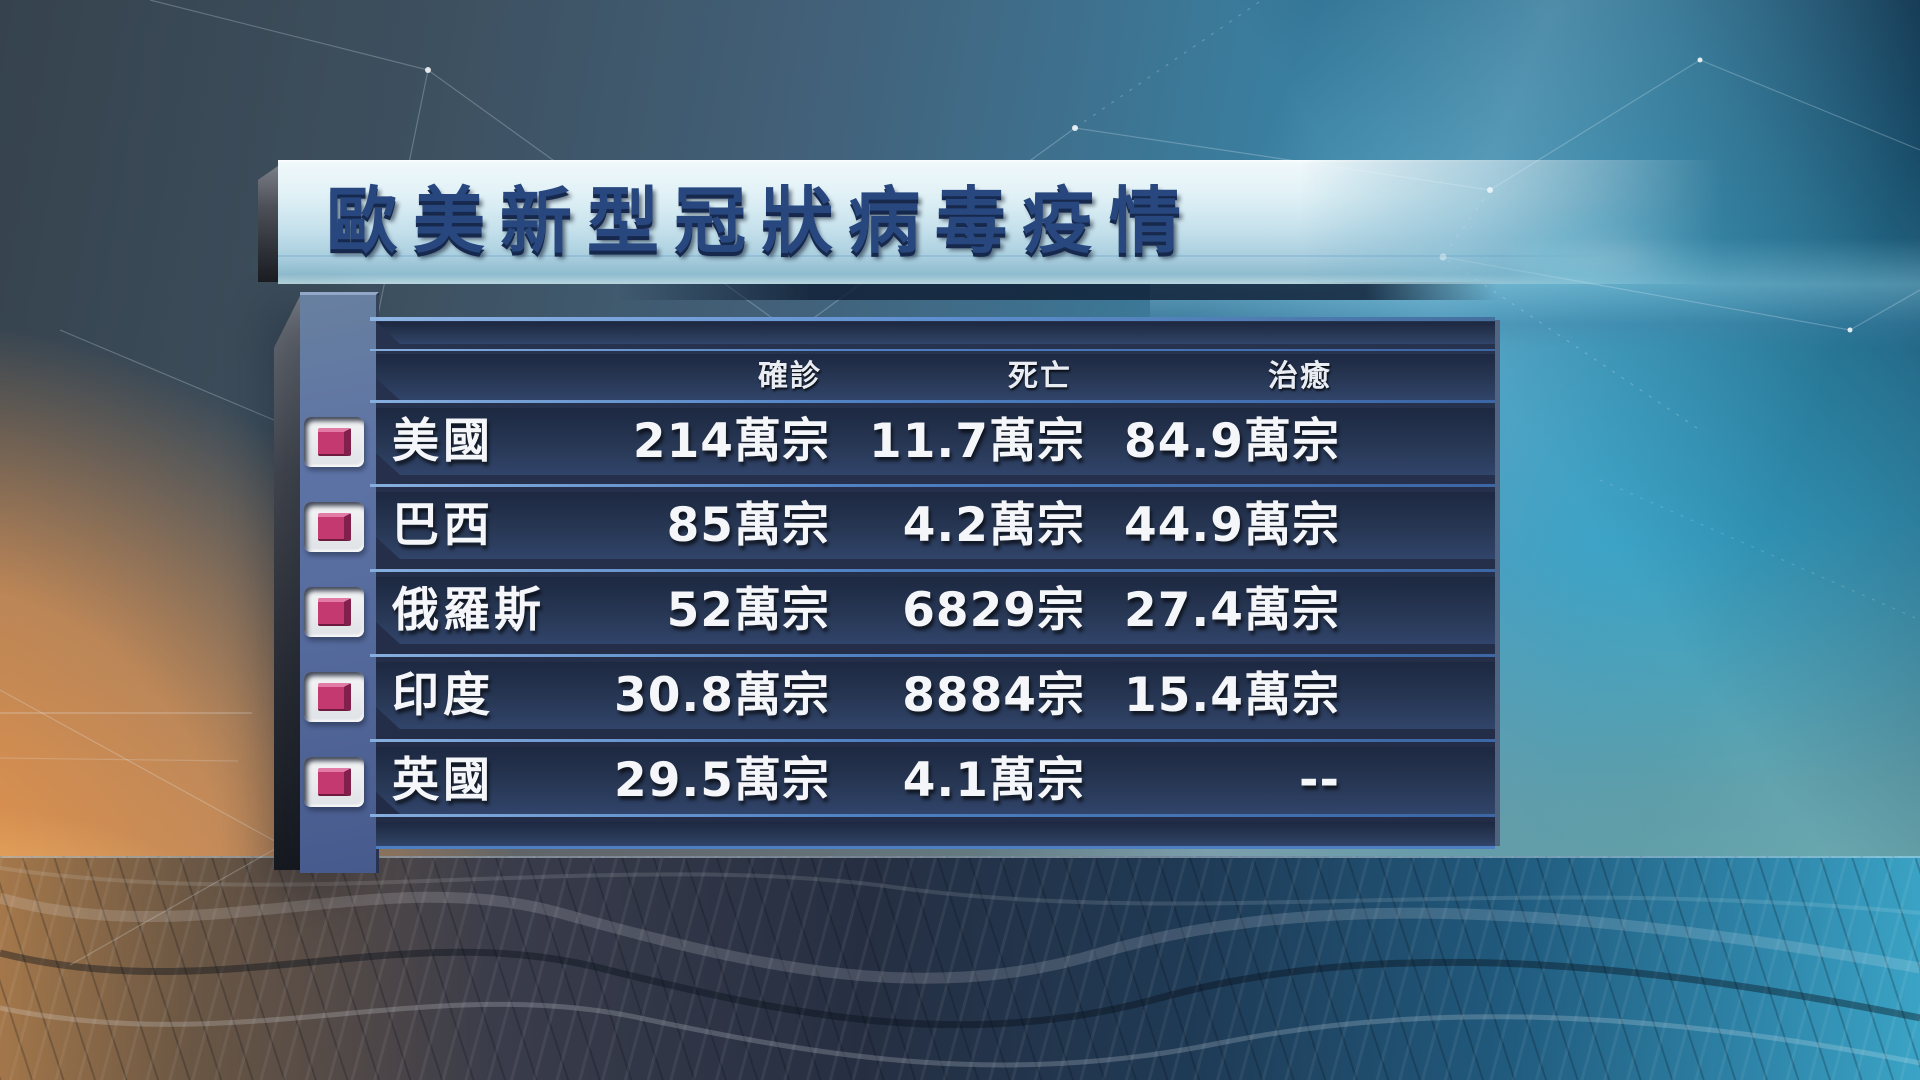  Describe the element at coordinates (1319, 780) in the screenshot. I see `cured-value: --` at that location.